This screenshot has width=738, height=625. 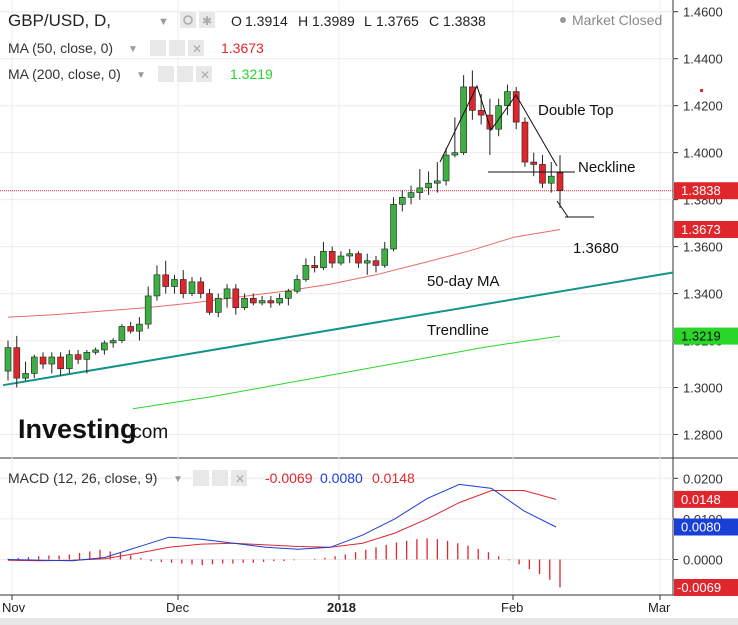 What do you see at coordinates (77, 429) in the screenshot?
I see `logo-main: Investing` at bounding box center [77, 429].